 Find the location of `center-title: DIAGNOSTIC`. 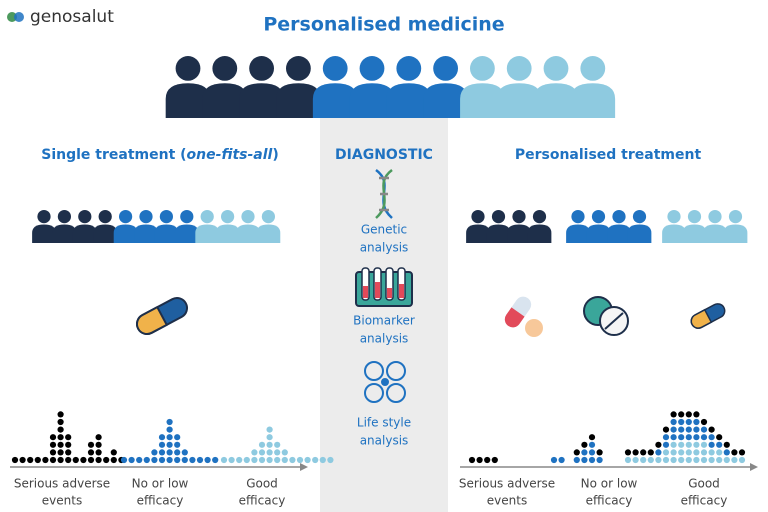

center-title: DIAGNOSTIC is located at coordinates (384, 155).